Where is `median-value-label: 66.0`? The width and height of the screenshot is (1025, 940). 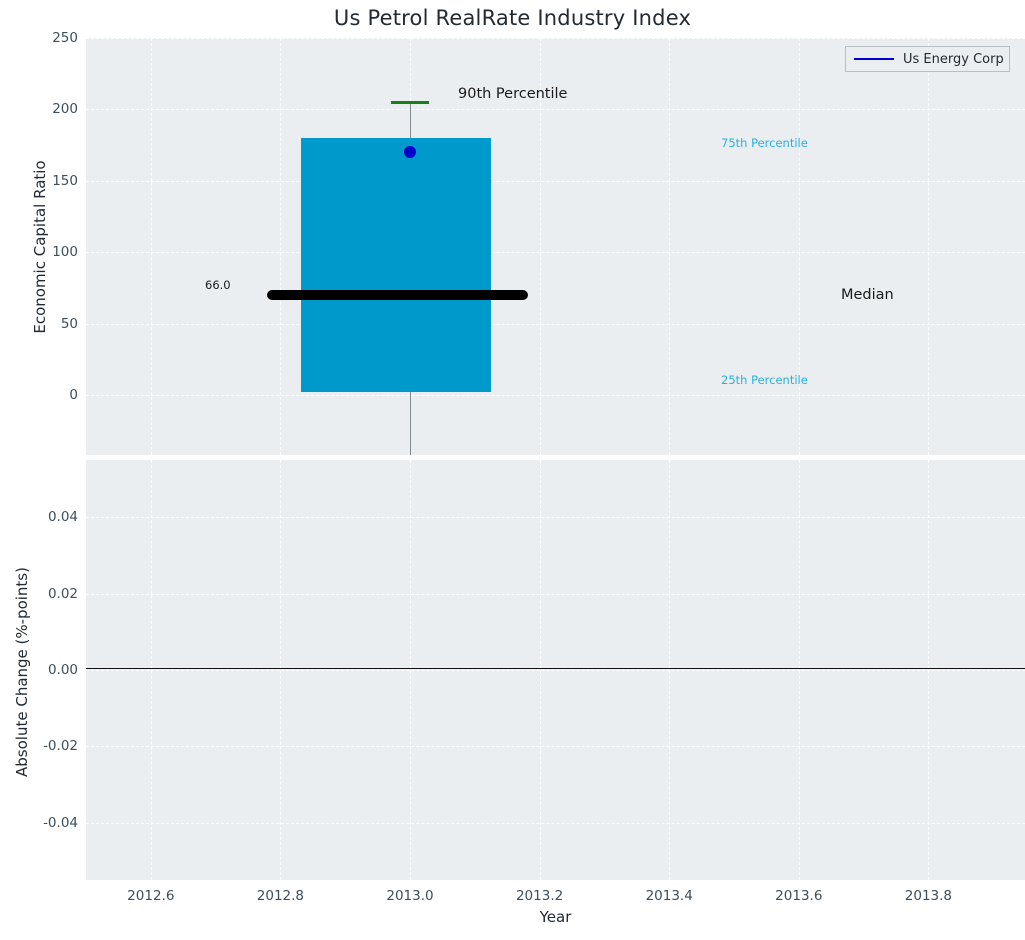 median-value-label: 66.0 is located at coordinates (218, 285).